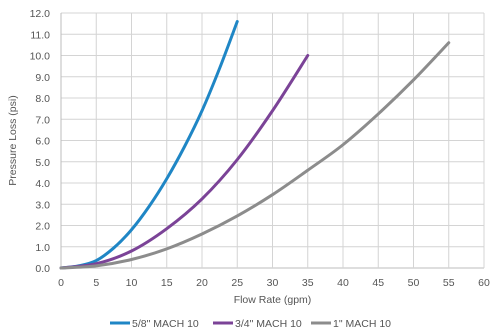  I want to click on x-tick-label: 15, so click(167, 283).